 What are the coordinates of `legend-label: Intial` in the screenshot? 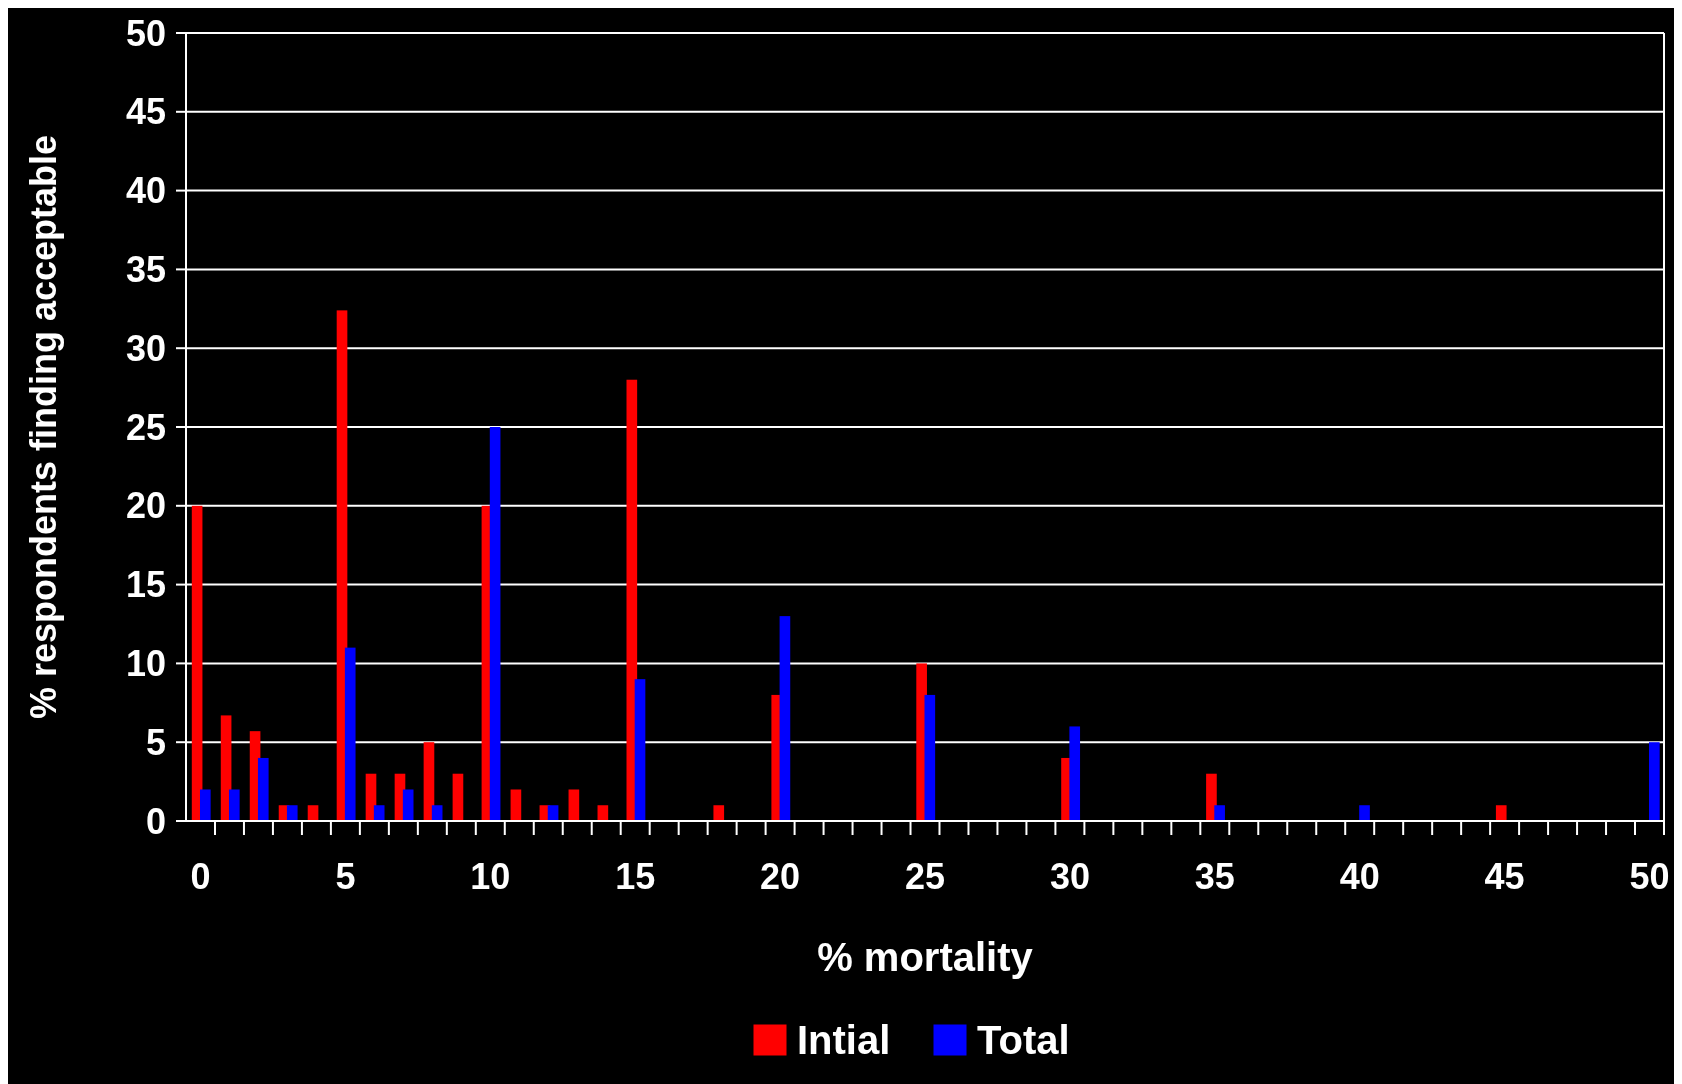 It's located at (844, 1040).